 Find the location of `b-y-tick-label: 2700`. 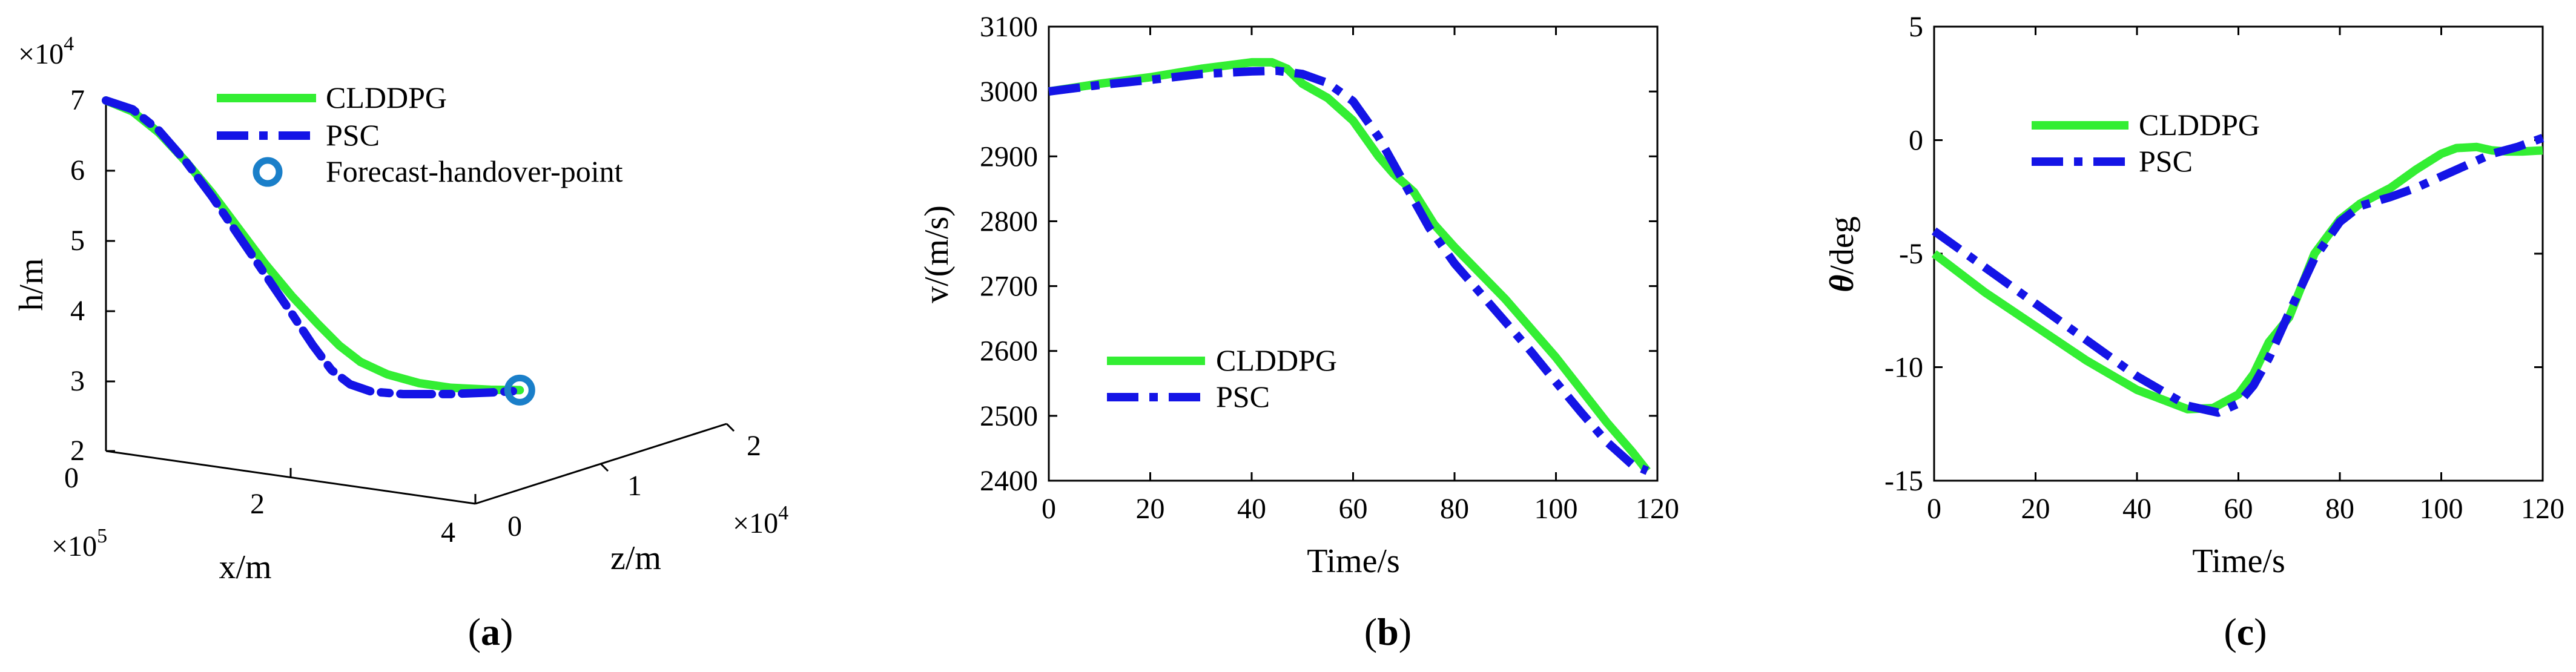

b-y-tick-label: 2700 is located at coordinates (1009, 287).